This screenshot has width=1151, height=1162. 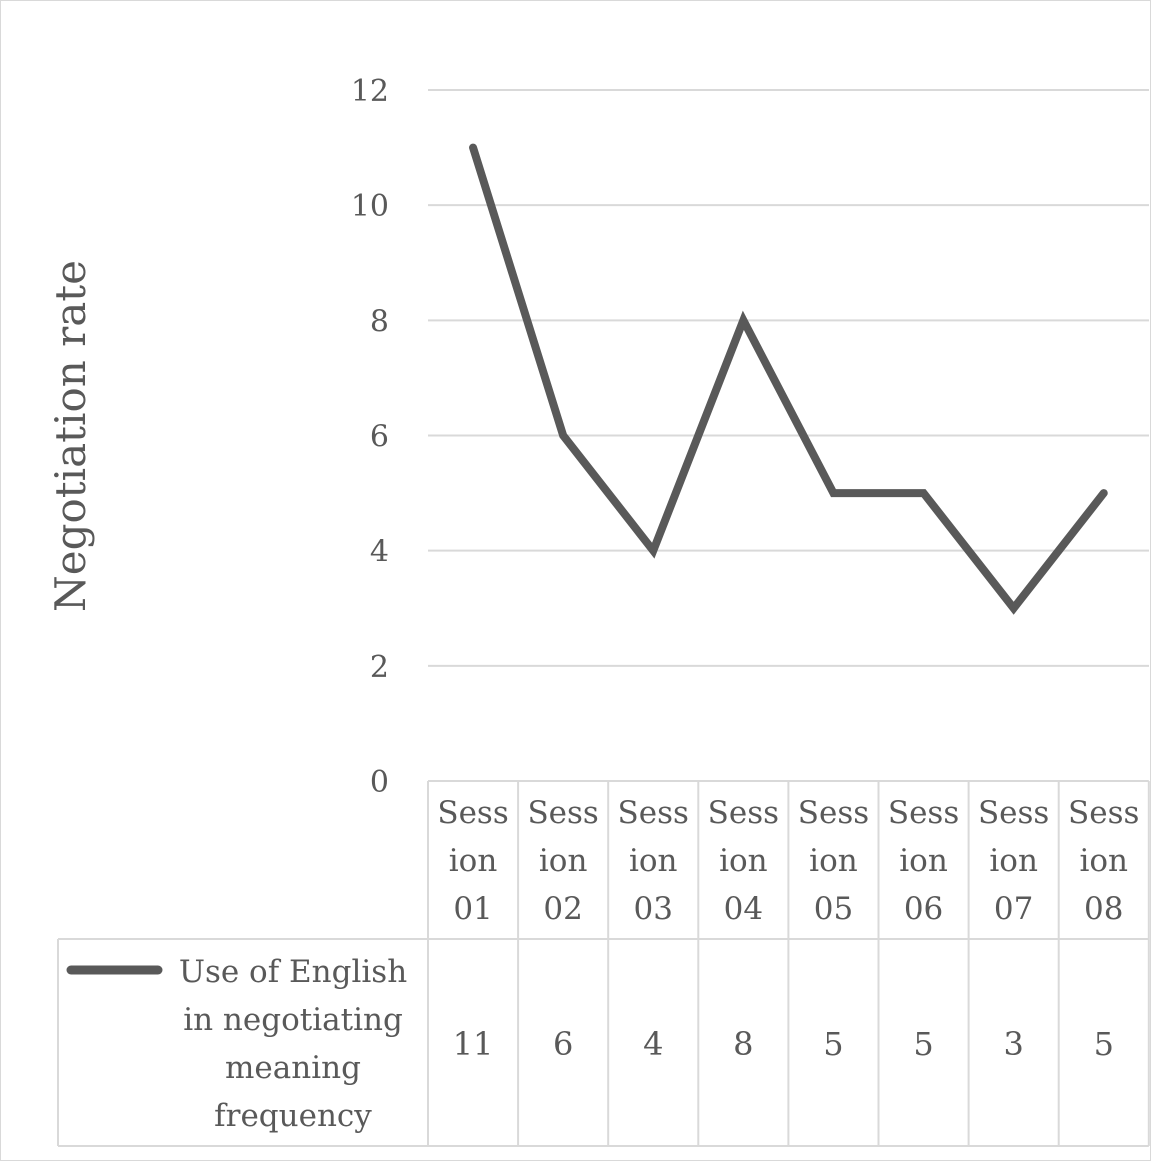 I want to click on category-label-line: 01, so click(x=472, y=909).